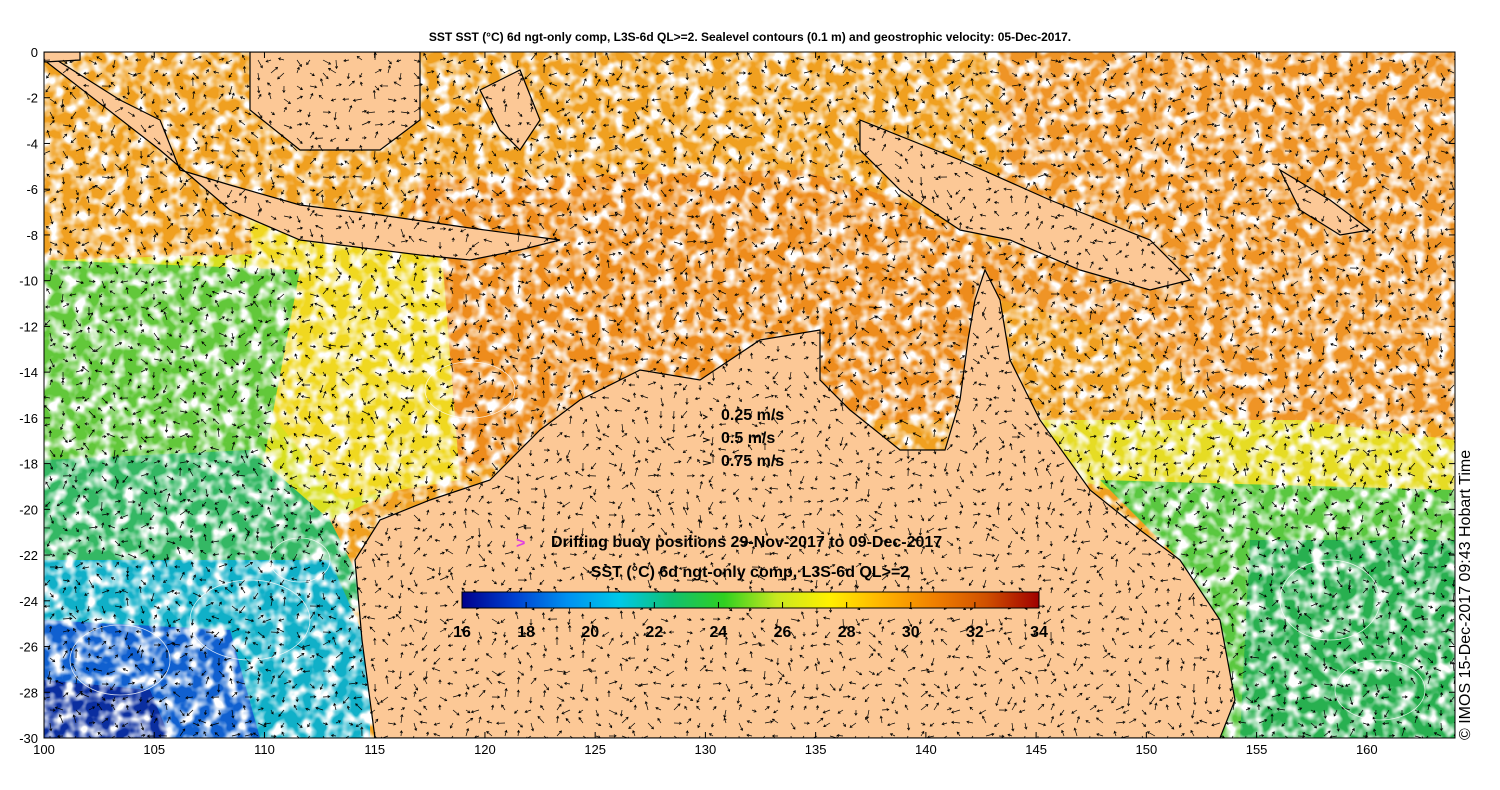 The image size is (1500, 790). What do you see at coordinates (1146, 749) in the screenshot?
I see `lon-tick-label: 150` at bounding box center [1146, 749].